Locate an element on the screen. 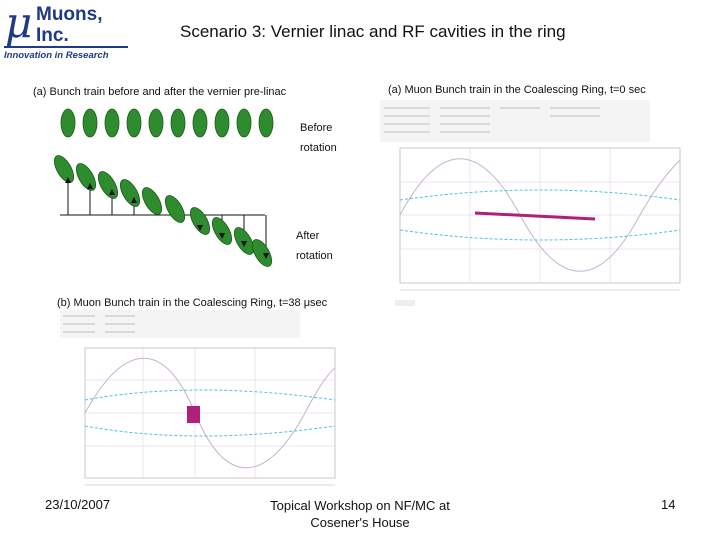  plot-t0-rf-voltage-curve is located at coordinates (540, 215).